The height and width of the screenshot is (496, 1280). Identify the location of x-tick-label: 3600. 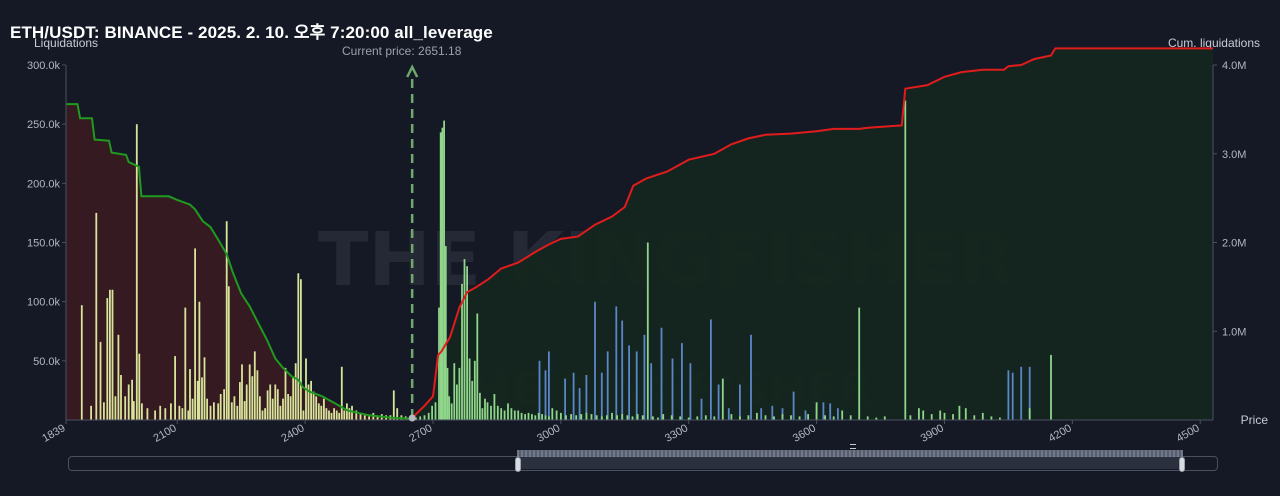
(804, 433).